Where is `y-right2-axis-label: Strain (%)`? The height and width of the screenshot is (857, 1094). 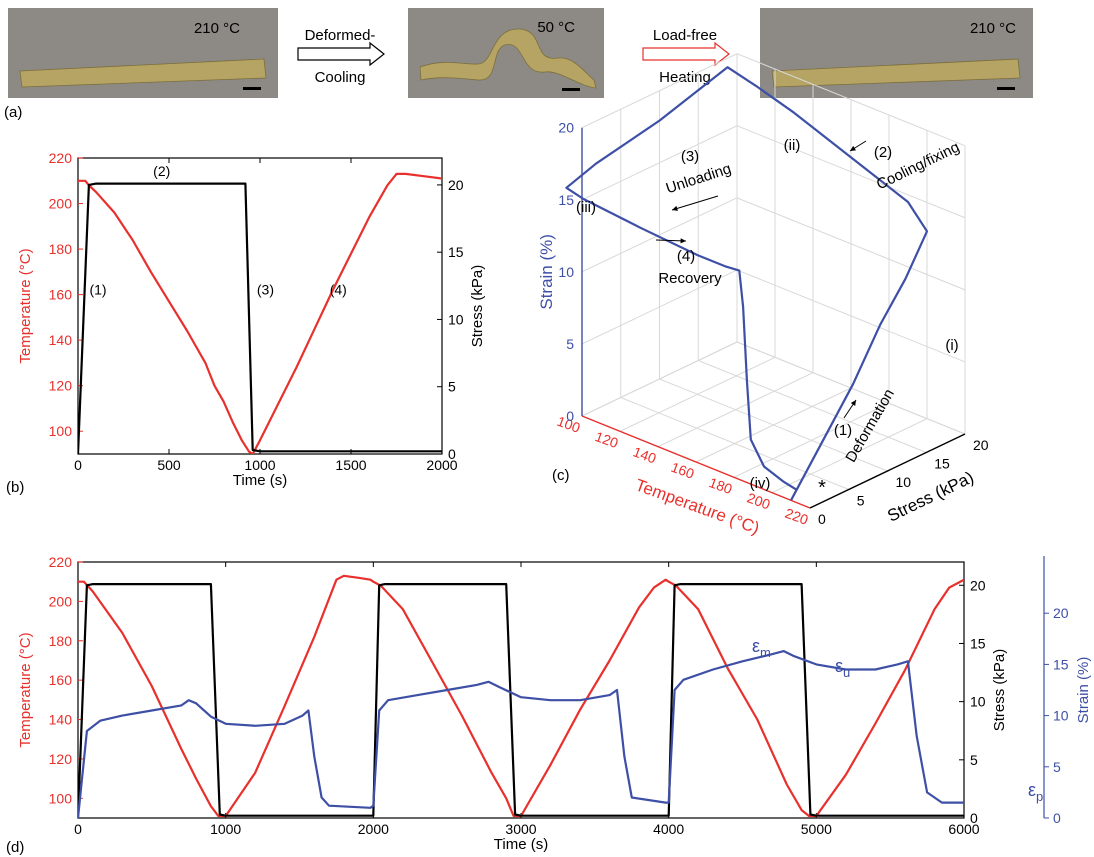 y-right2-axis-label: Strain (%) is located at coordinates (1083, 690).